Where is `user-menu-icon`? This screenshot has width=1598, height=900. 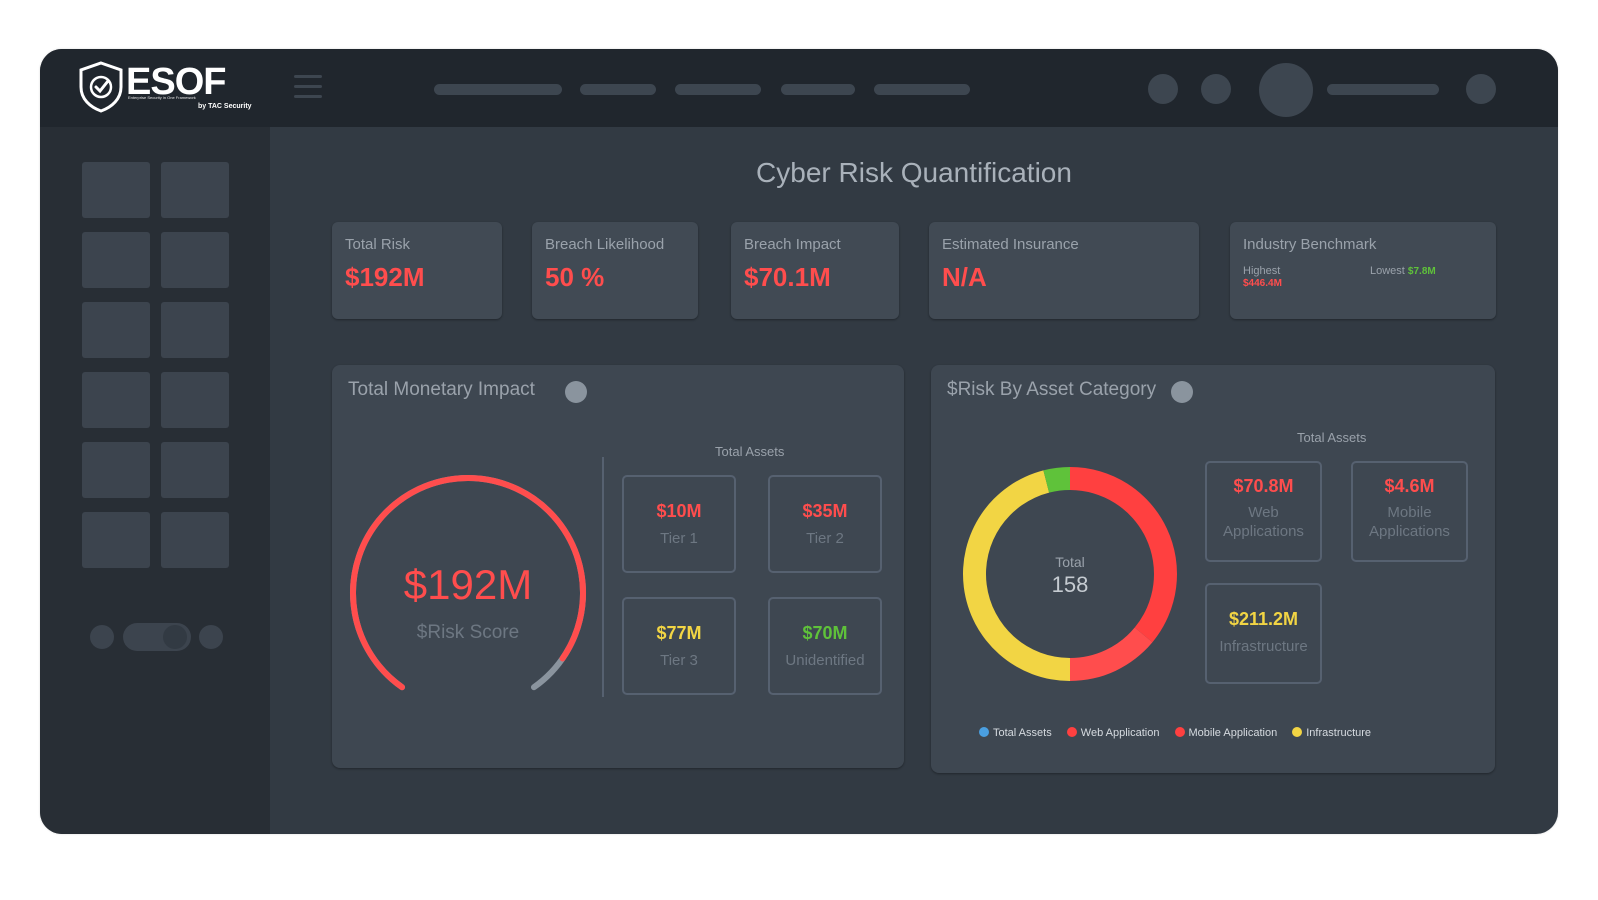 user-menu-icon is located at coordinates (1481, 89).